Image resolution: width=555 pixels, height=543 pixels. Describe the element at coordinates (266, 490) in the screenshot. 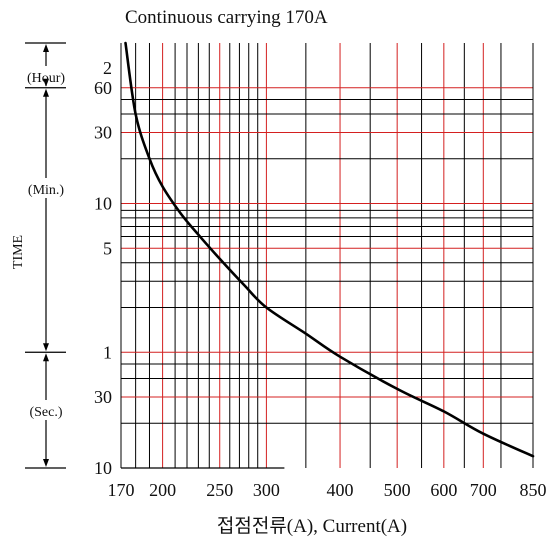

I see `x-tick-label: 300` at that location.